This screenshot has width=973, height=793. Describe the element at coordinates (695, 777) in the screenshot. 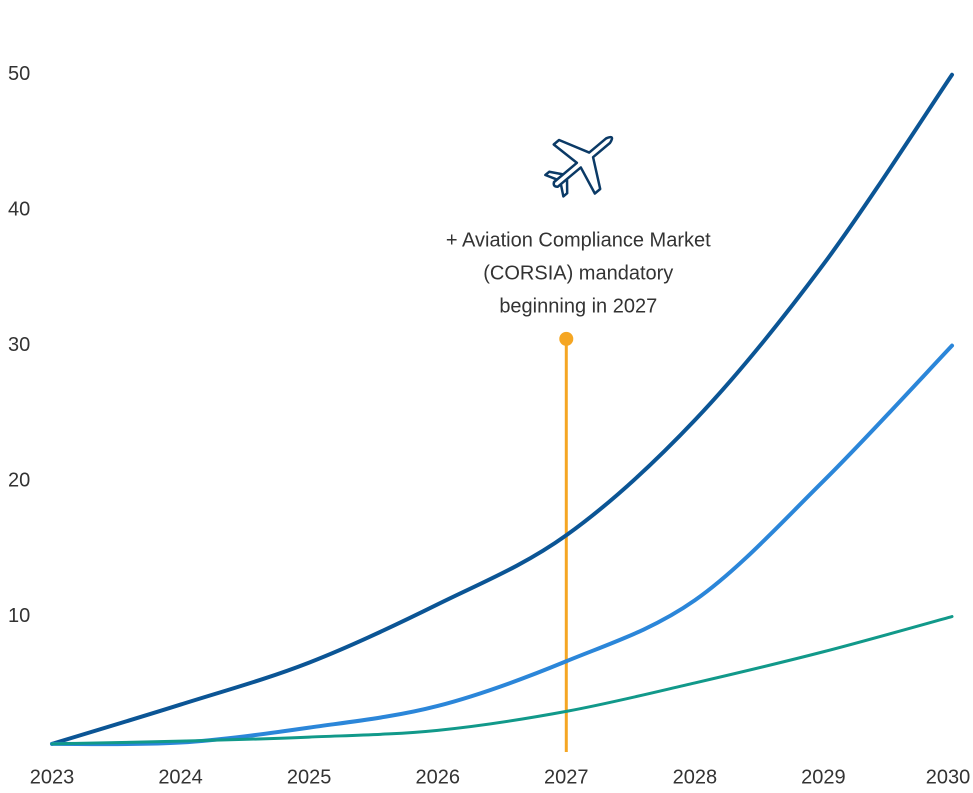

I see `x-tick-label: 2028` at that location.